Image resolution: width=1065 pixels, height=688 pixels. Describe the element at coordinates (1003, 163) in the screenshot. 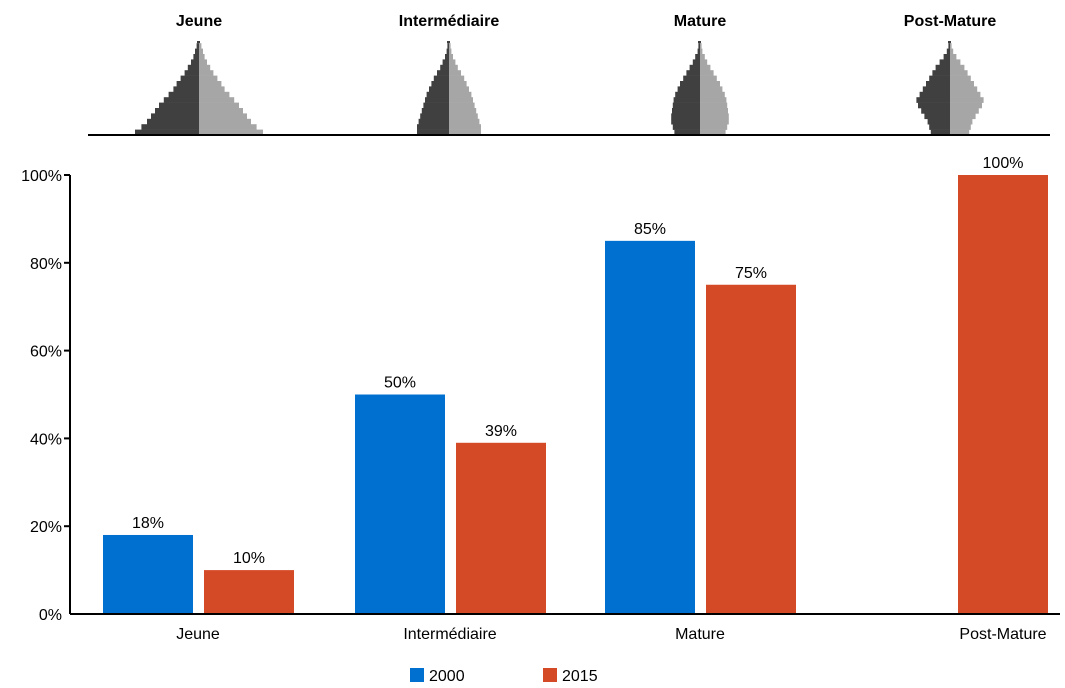

I see `data-label: 100%` at that location.